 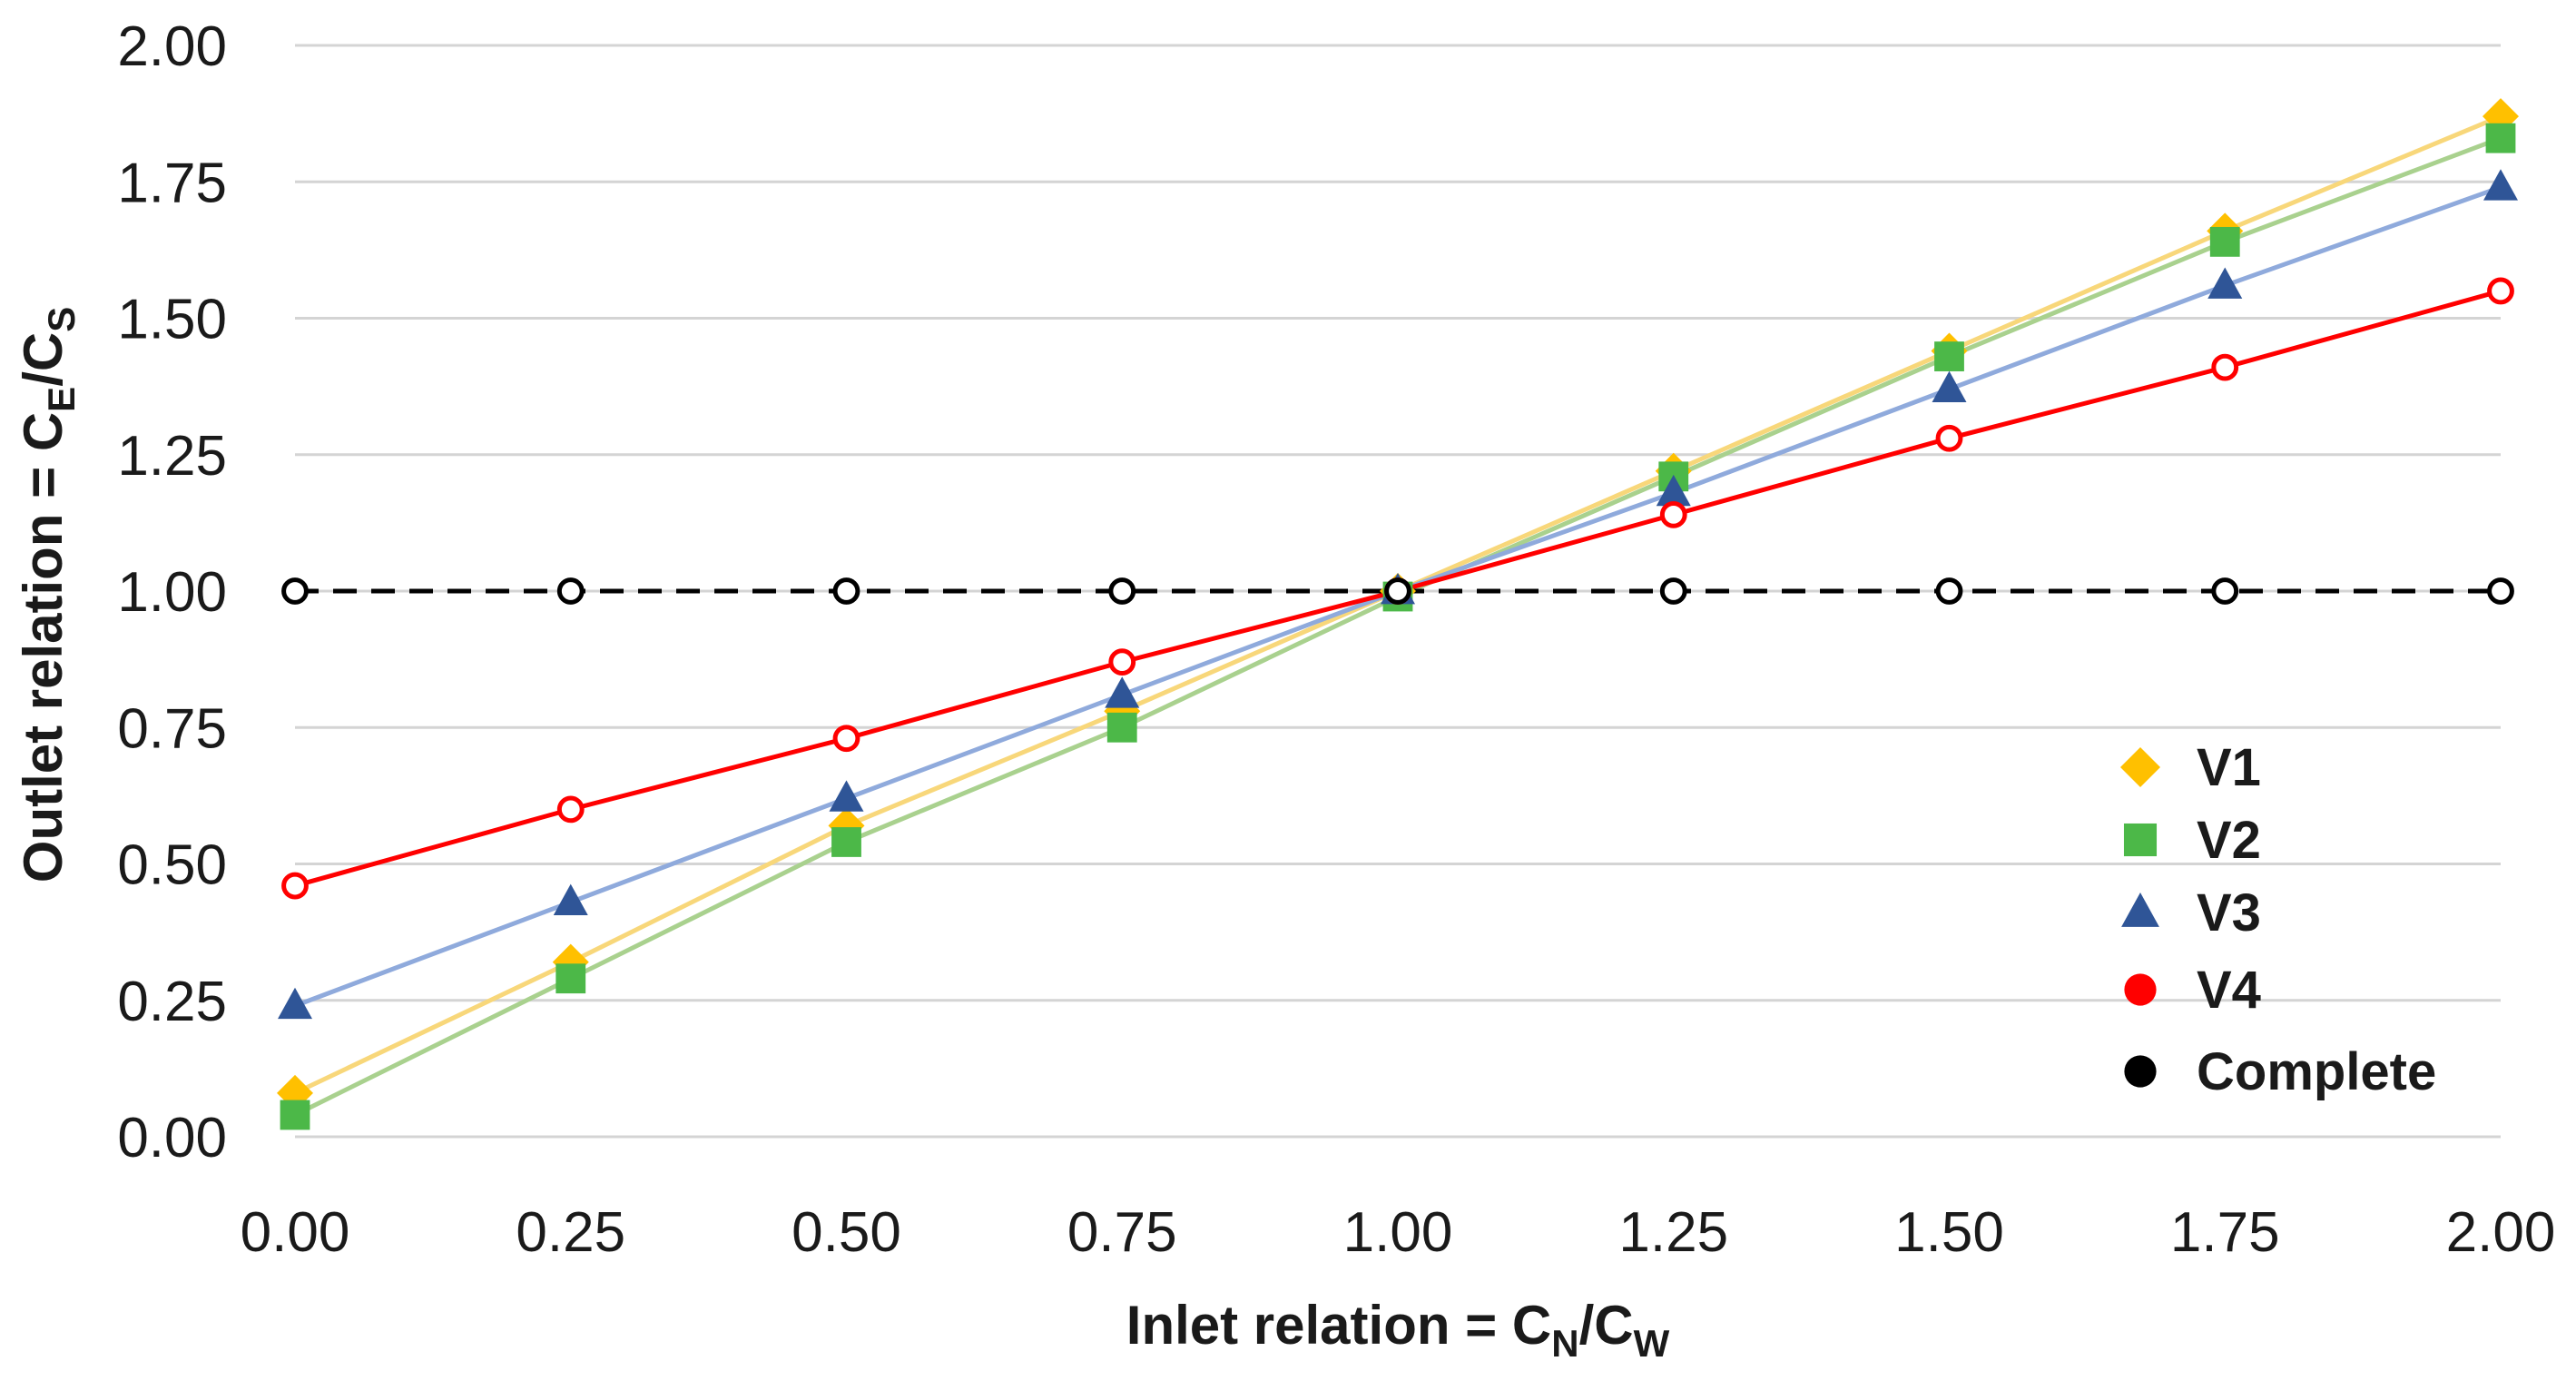 What do you see at coordinates (48, 595) in the screenshot?
I see `y-axis-title: Outlet relation = CE/CS` at bounding box center [48, 595].